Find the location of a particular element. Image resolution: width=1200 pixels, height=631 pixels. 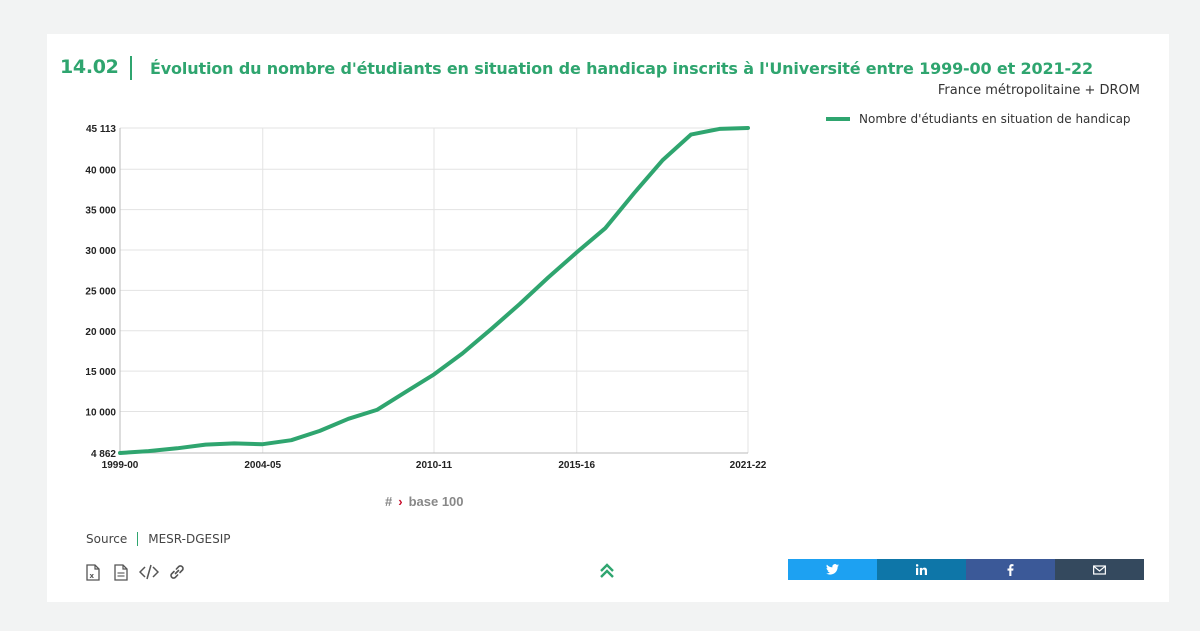

y-tick-label: 10 000 is located at coordinates (100, 413).